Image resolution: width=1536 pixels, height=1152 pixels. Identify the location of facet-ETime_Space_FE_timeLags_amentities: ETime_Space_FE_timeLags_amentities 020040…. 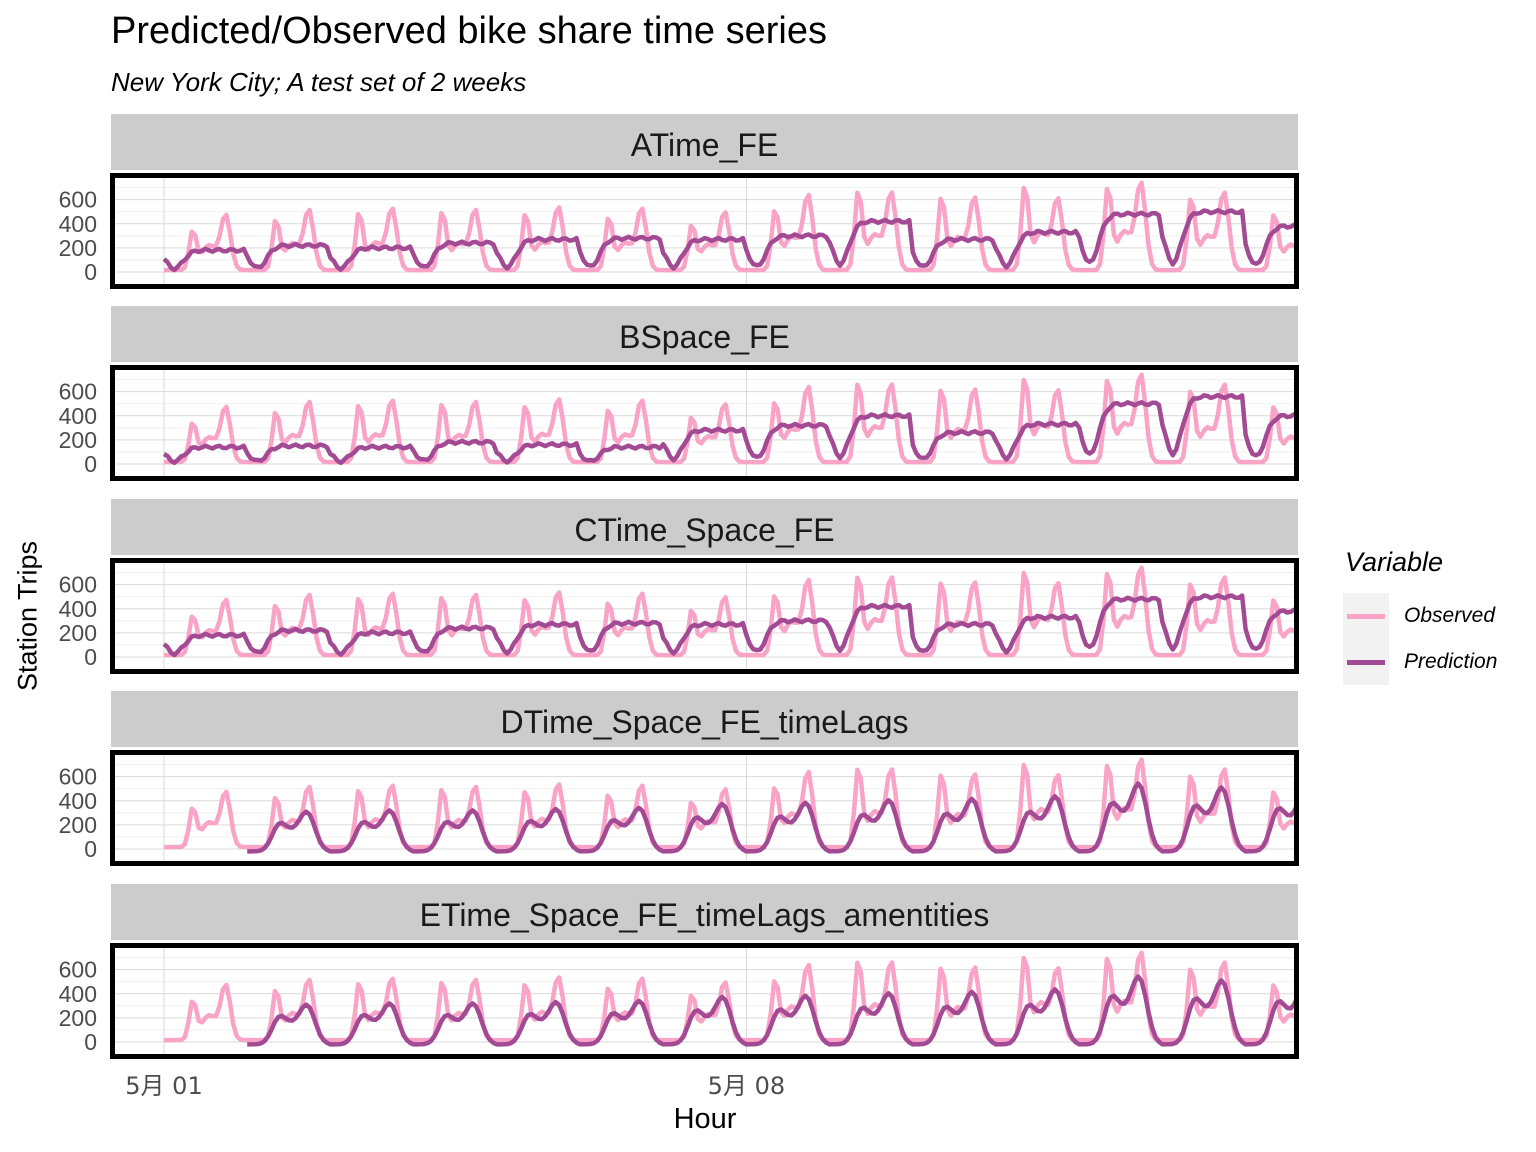
(679, 971).